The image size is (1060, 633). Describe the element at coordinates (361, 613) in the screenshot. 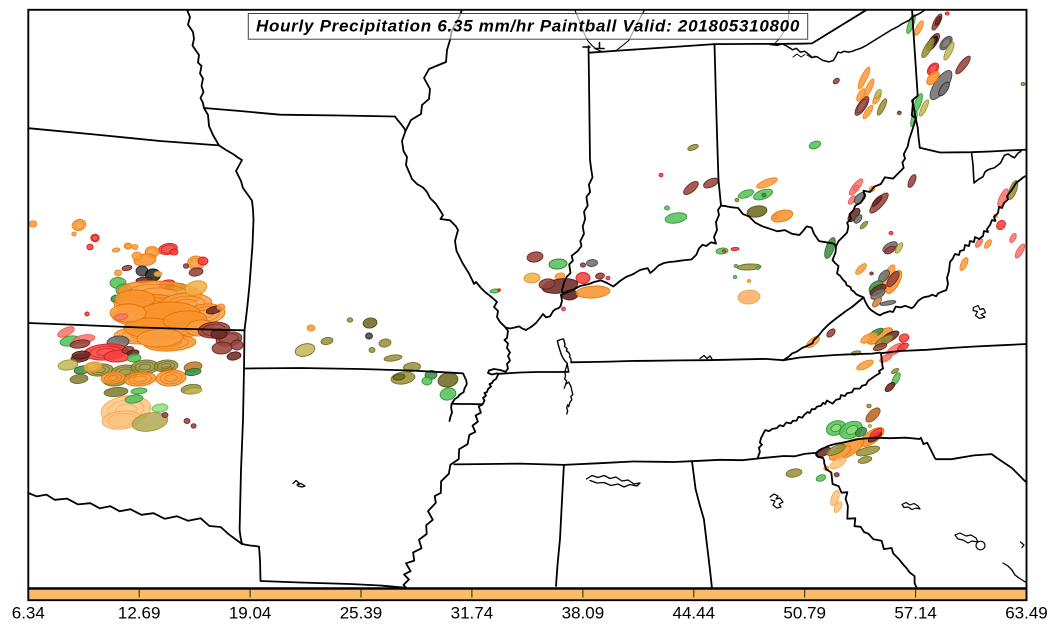

I see `svg-text: 25.39` at that location.